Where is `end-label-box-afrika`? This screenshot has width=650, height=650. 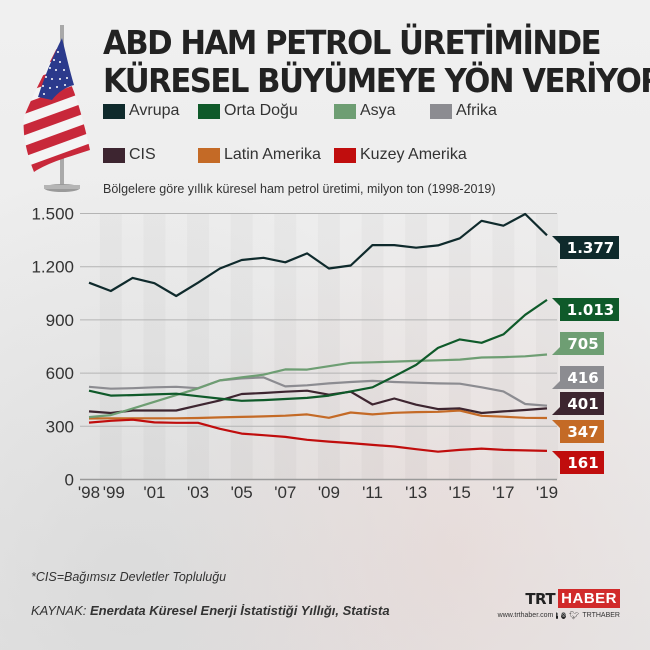 end-label-box-afrika is located at coordinates (578, 377).